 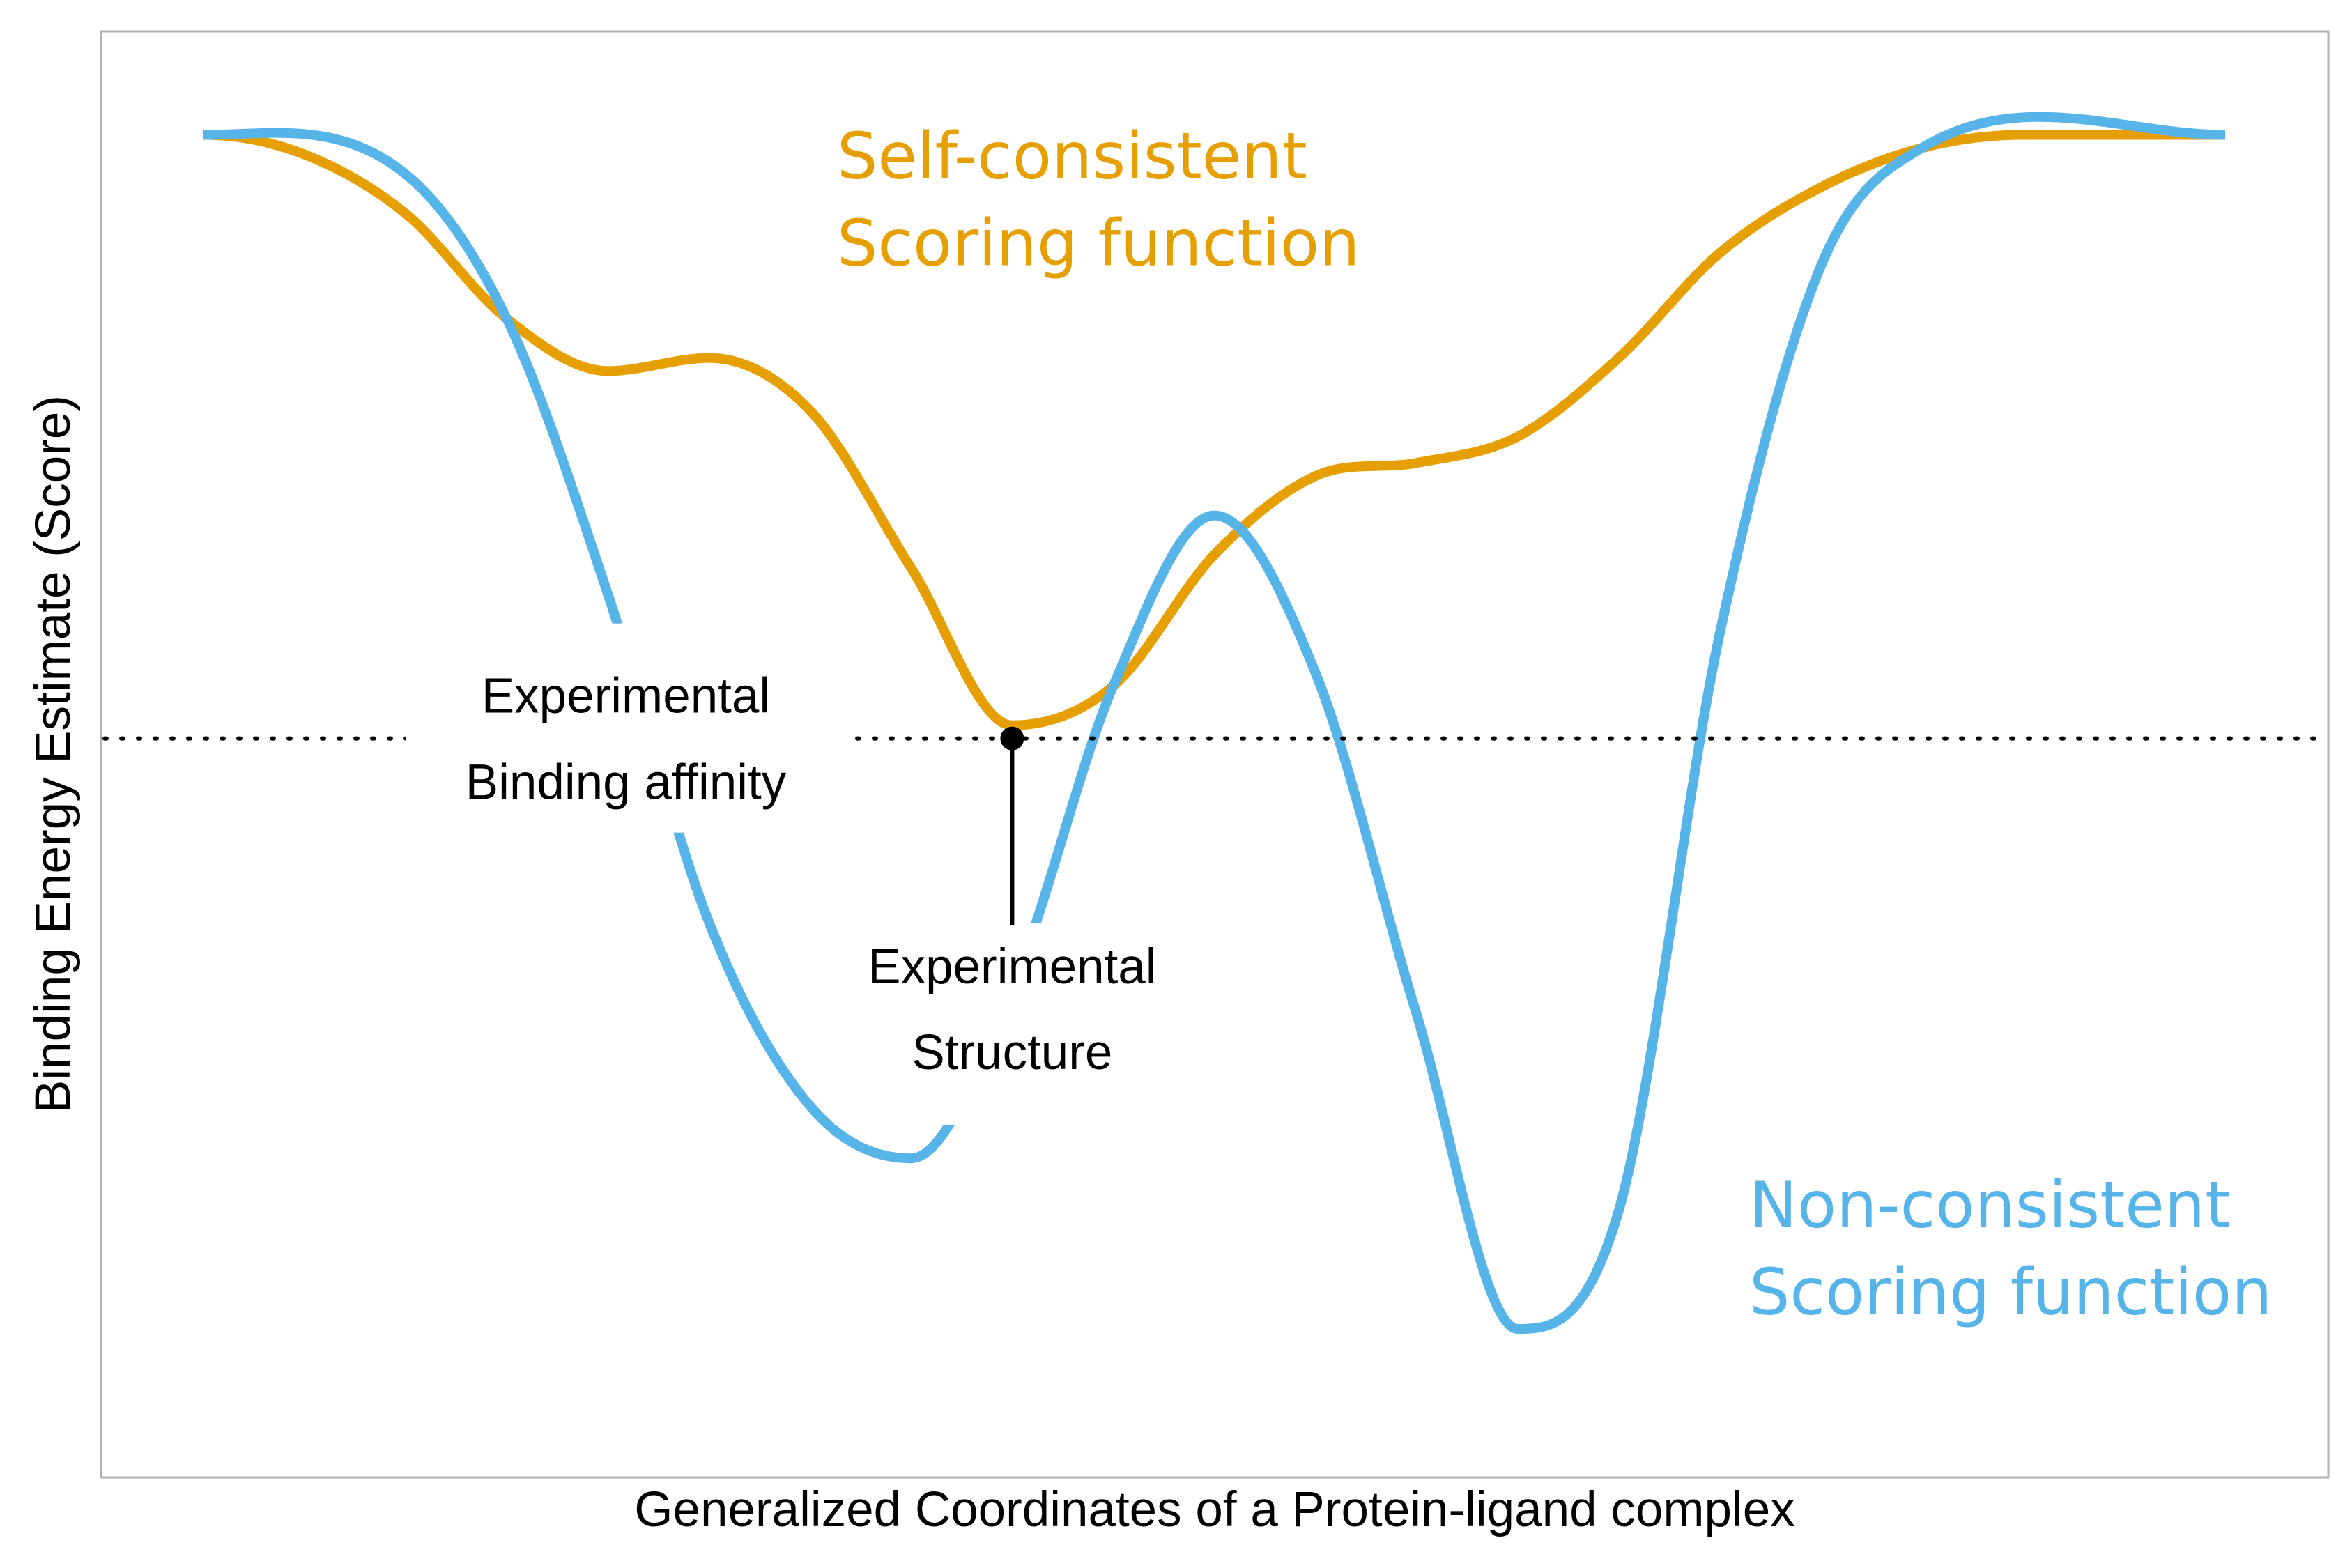 I want to click on marker-label-background, so click(x=1012, y=1024).